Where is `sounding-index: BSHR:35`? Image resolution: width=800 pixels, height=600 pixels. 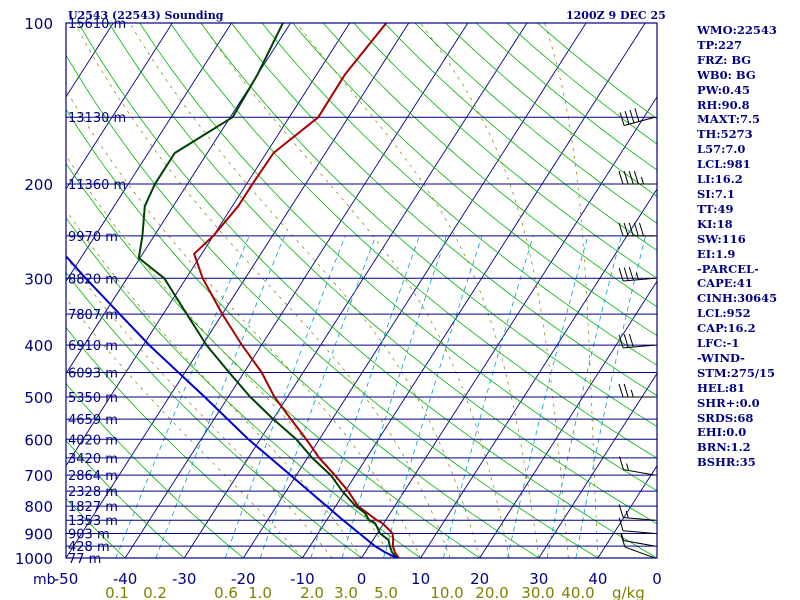 sounding-index: BSHR:35 is located at coordinates (726, 462).